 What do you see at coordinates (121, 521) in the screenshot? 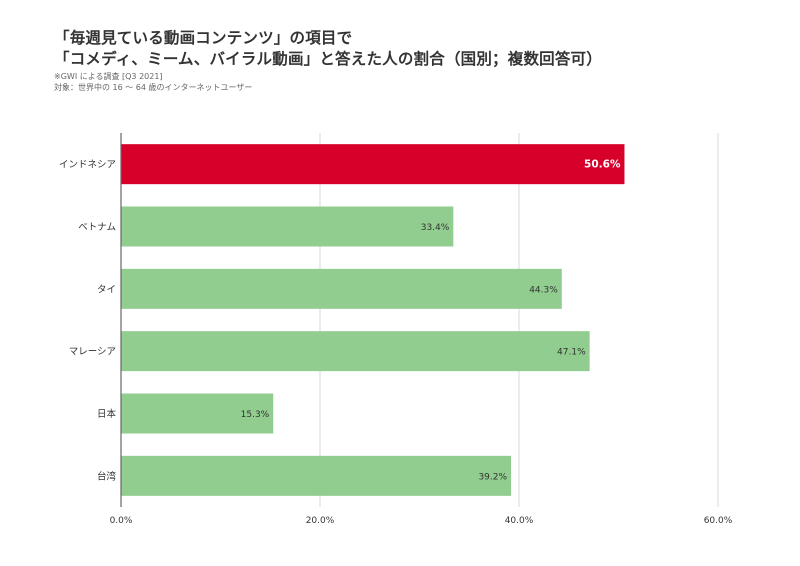
I see `x-tick-label: 0.0%` at bounding box center [121, 521].